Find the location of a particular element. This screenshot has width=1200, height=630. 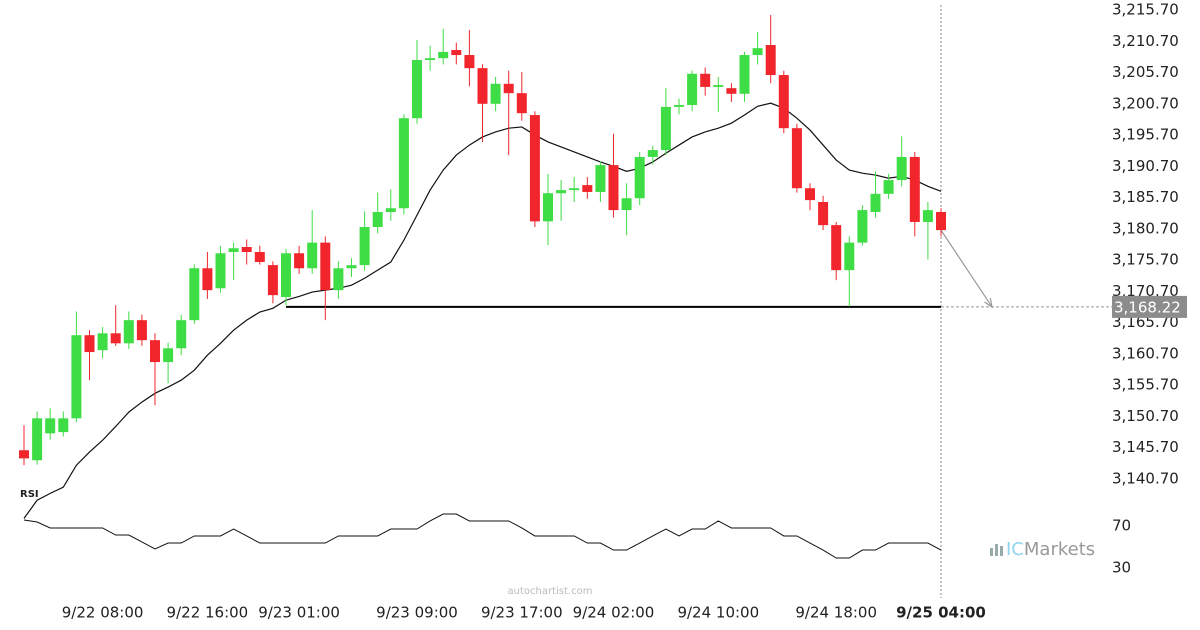

x-tick-label: 9/24 10:00 is located at coordinates (718, 613).